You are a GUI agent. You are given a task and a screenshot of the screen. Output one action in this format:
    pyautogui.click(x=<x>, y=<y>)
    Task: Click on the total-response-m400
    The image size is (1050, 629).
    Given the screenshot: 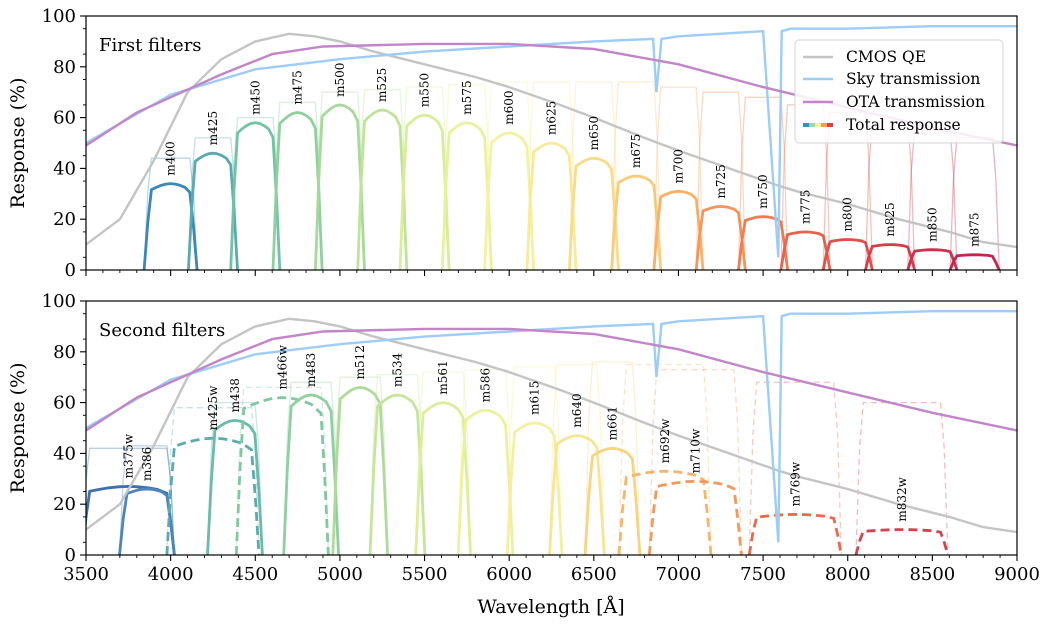 What is the action you would take?
    pyautogui.click(x=170, y=226)
    